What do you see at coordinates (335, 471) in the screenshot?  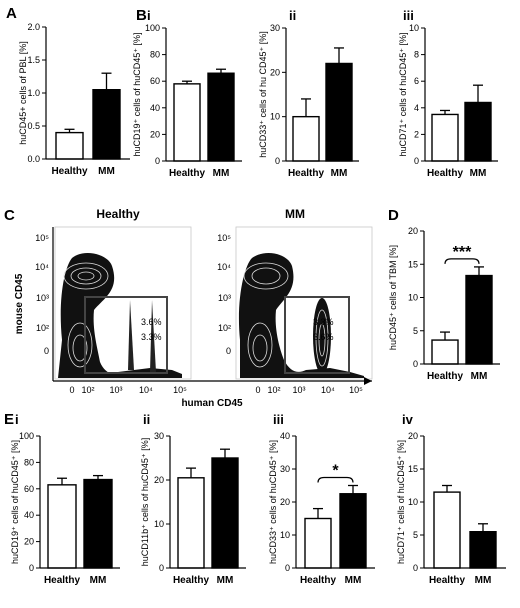 I see `significance-marker: *` at bounding box center [335, 471].